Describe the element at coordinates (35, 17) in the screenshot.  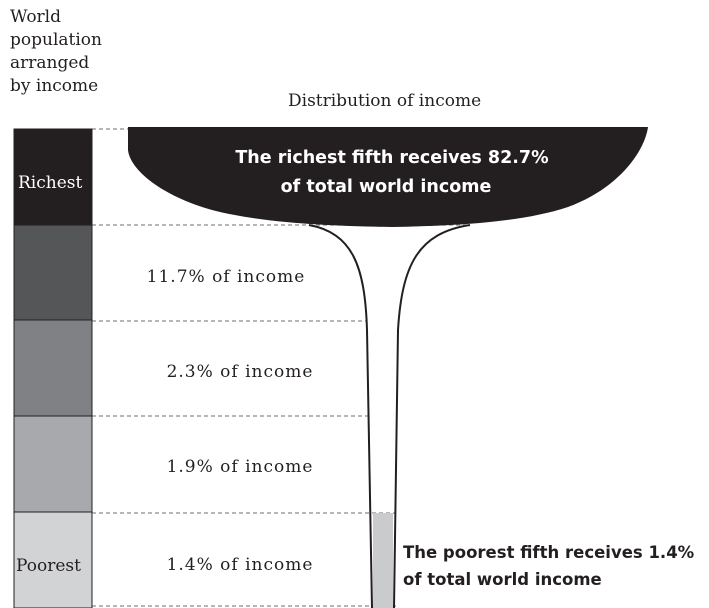
I see `population-title-line: World` at that location.